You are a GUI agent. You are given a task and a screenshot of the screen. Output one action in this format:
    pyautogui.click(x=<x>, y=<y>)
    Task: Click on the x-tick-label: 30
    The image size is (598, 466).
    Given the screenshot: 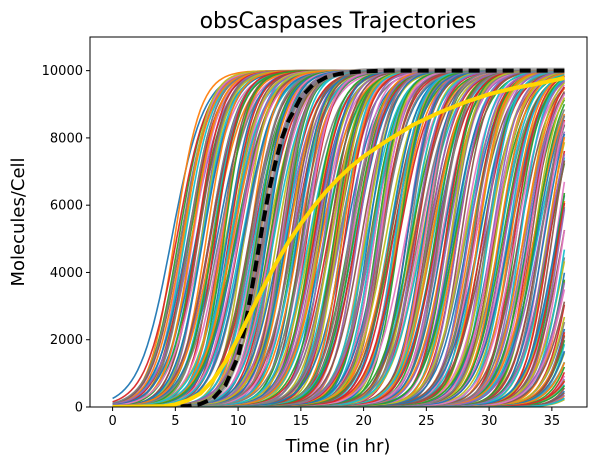 What is the action you would take?
    pyautogui.click(x=489, y=421)
    